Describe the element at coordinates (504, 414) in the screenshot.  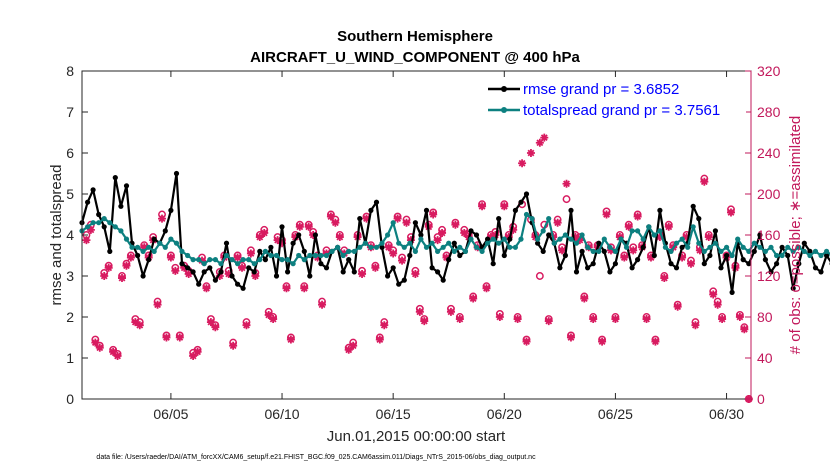
I see `x-tick-label: 06/20` at that location.